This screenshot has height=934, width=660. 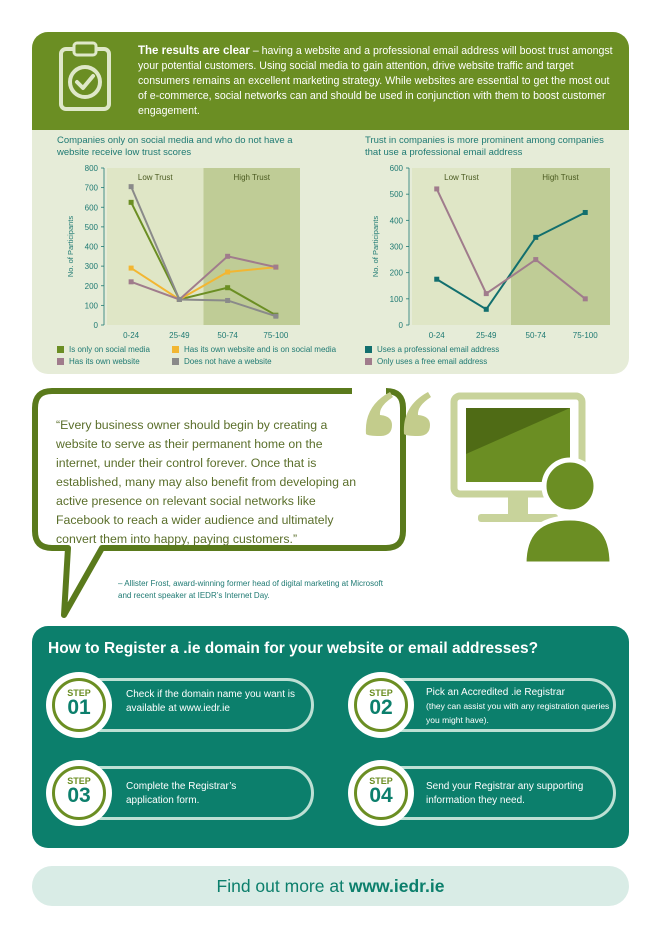 I want to click on y-tick-label: 800, so click(x=92, y=168).